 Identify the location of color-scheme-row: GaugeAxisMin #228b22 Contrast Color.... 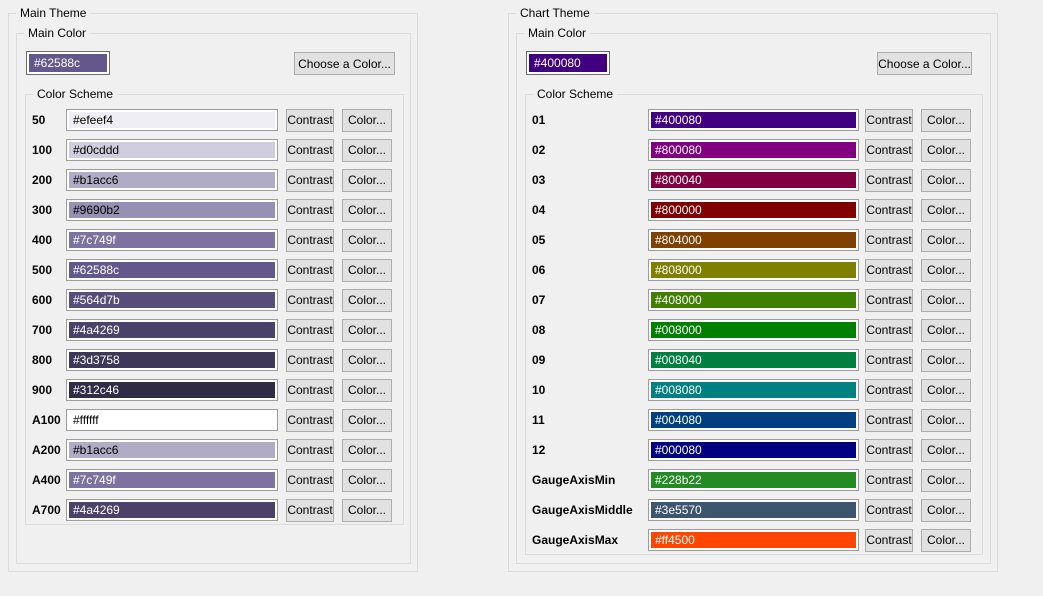
(754, 480).